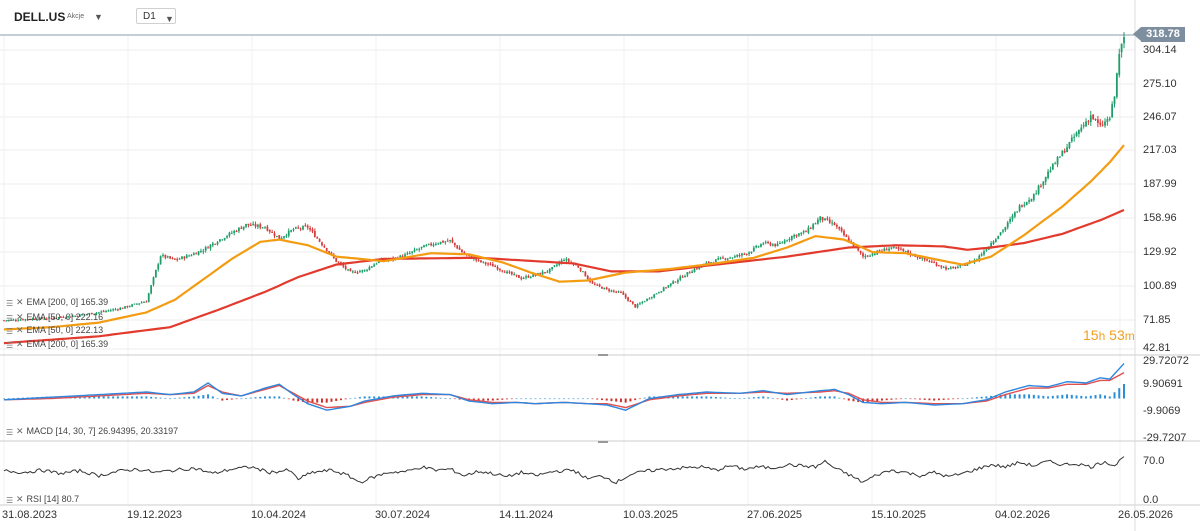 This screenshot has height=531, width=1200. Describe the element at coordinates (775, 515) in the screenshot. I see `x-tick: 27.06.2025` at that location.